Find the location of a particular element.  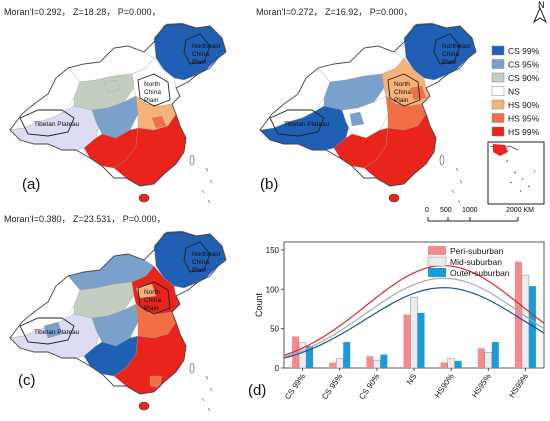

map-legend: CS 99% CS 95% CS 90% NS HS 90% HS 95% HS 99% is located at coordinates (520, 92).